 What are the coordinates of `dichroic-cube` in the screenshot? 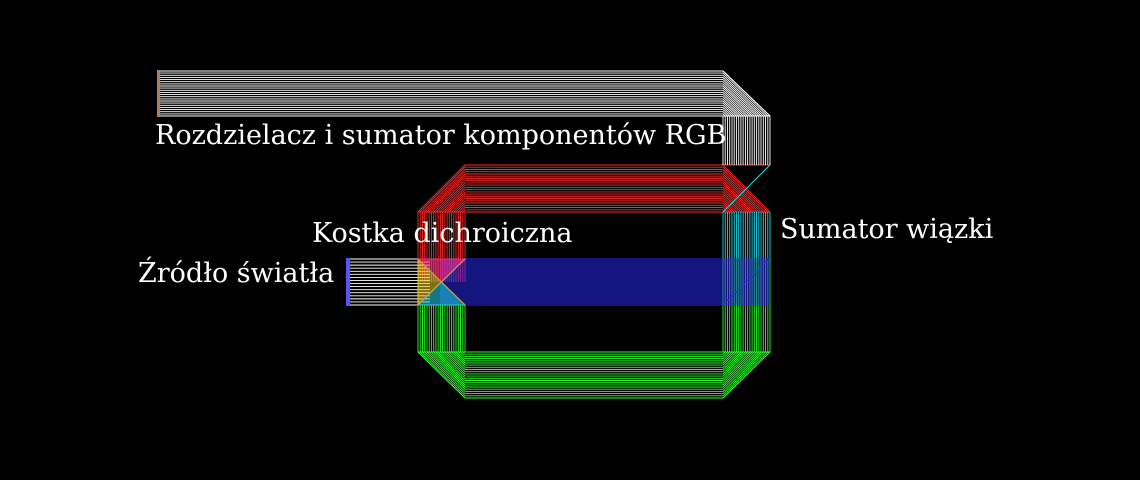 It's located at (441, 282).